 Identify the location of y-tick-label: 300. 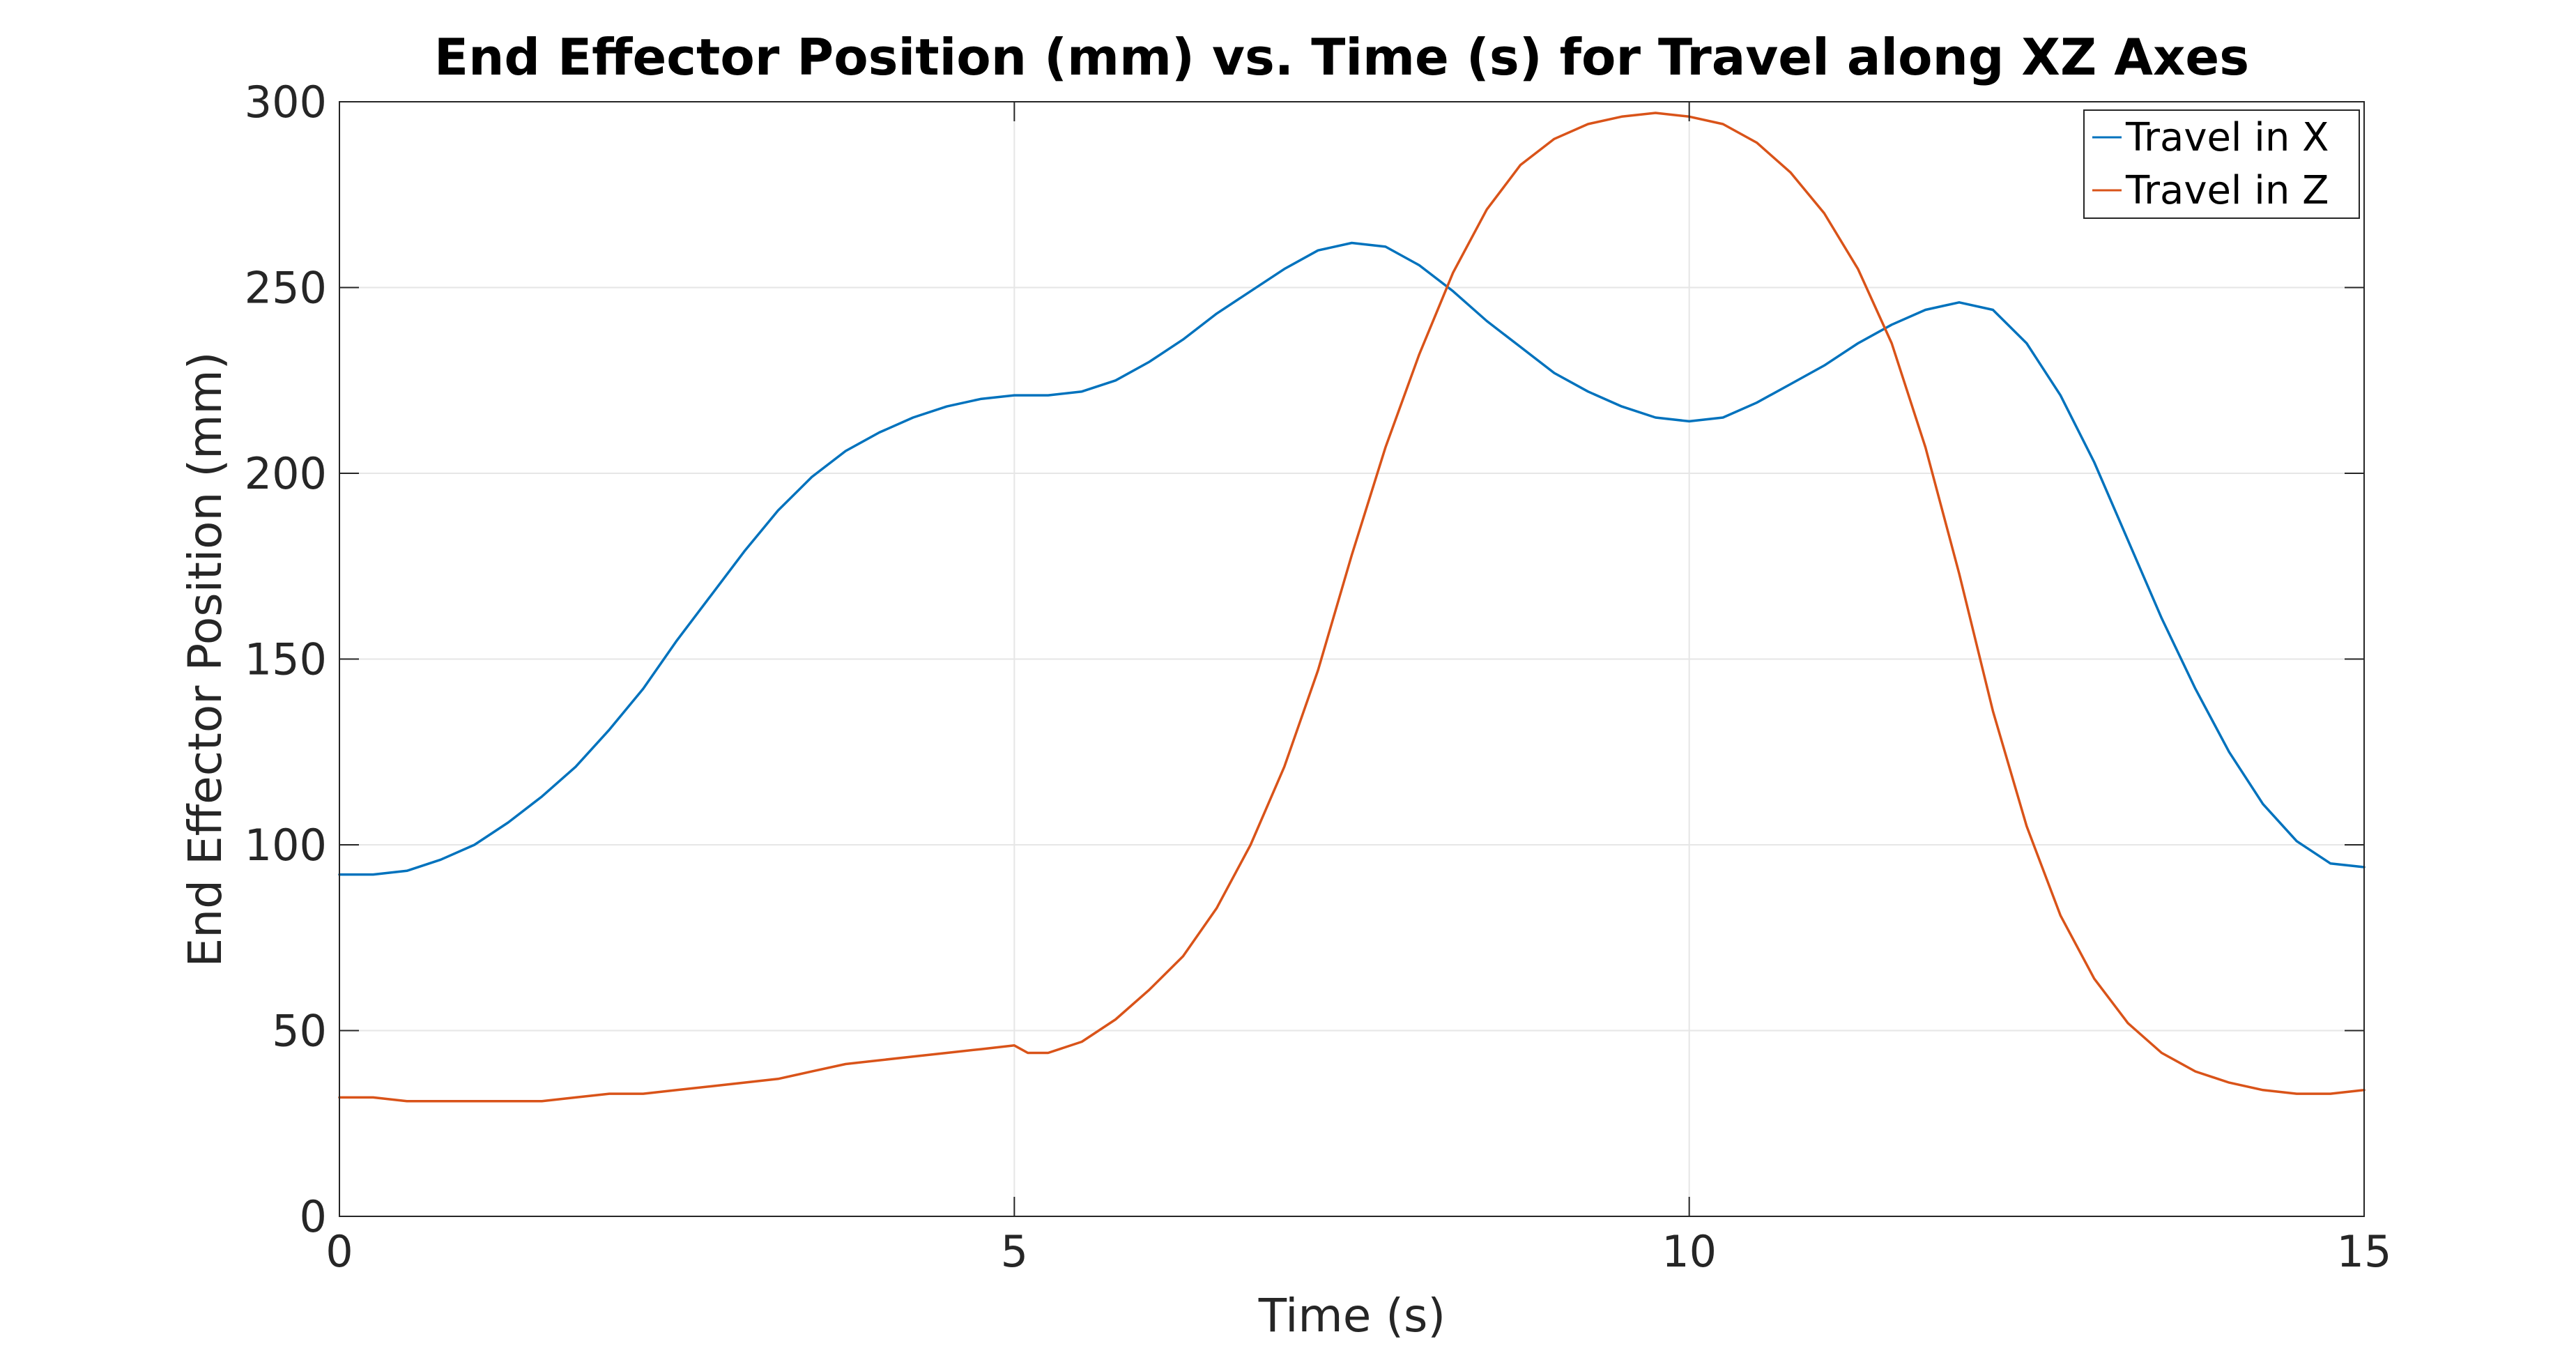
(286, 102).